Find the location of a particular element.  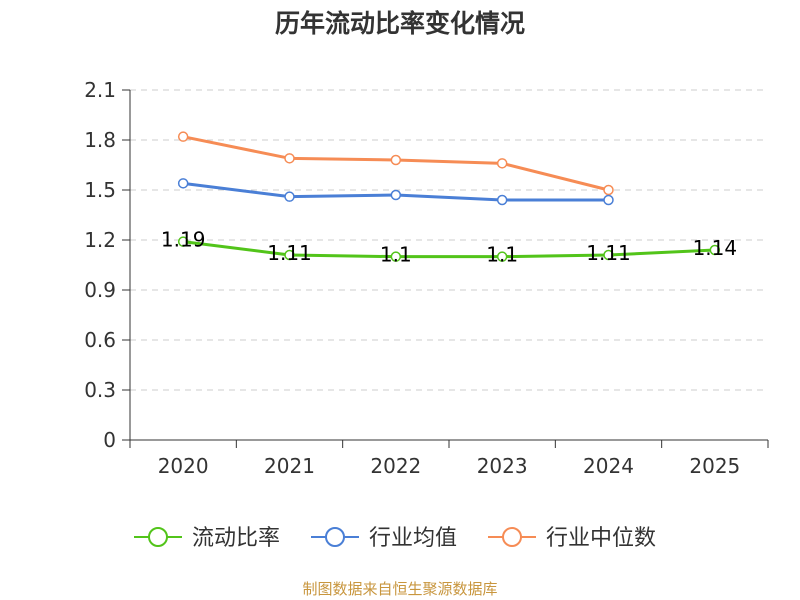

y-tick-label: 1.8 is located at coordinates (100, 140).